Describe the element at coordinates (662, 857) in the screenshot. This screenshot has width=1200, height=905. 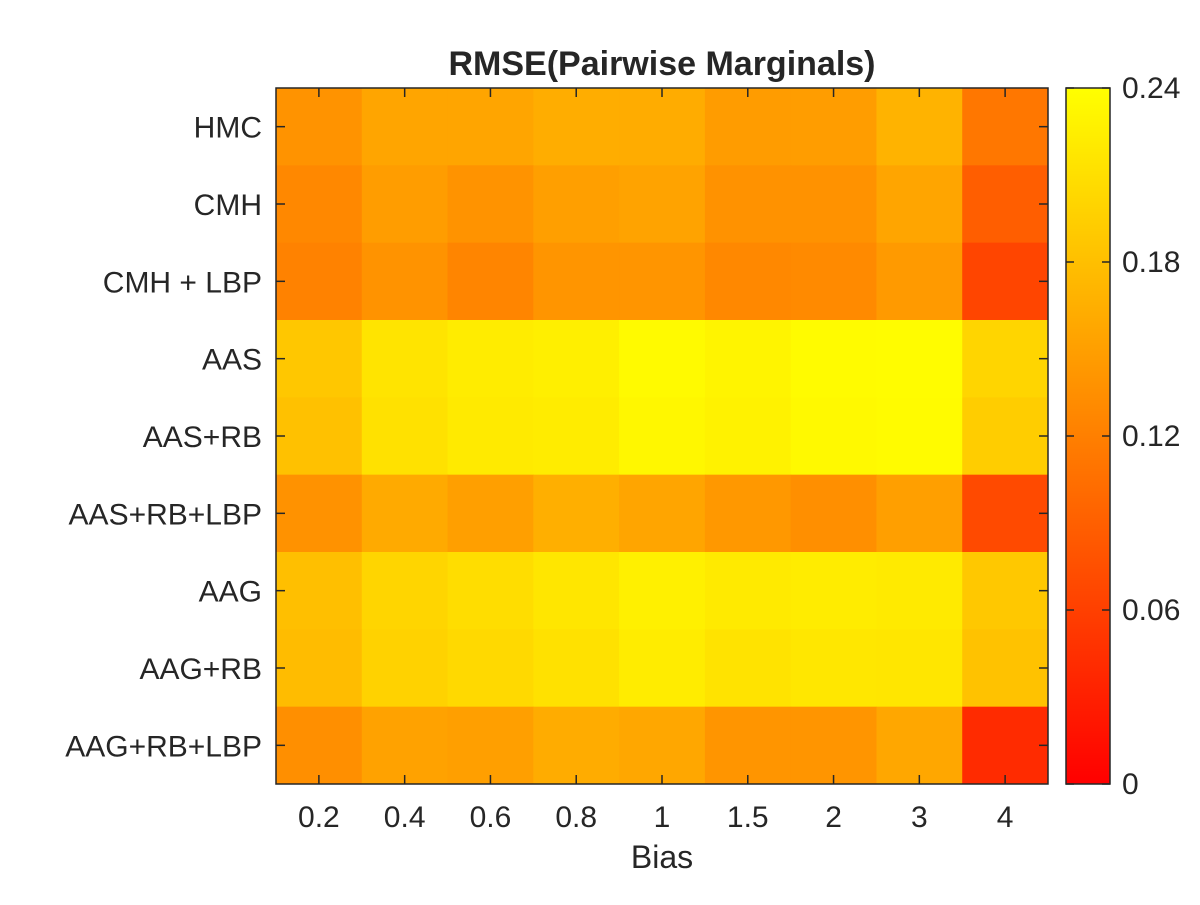
I see `x-axis-label: Bias` at that location.